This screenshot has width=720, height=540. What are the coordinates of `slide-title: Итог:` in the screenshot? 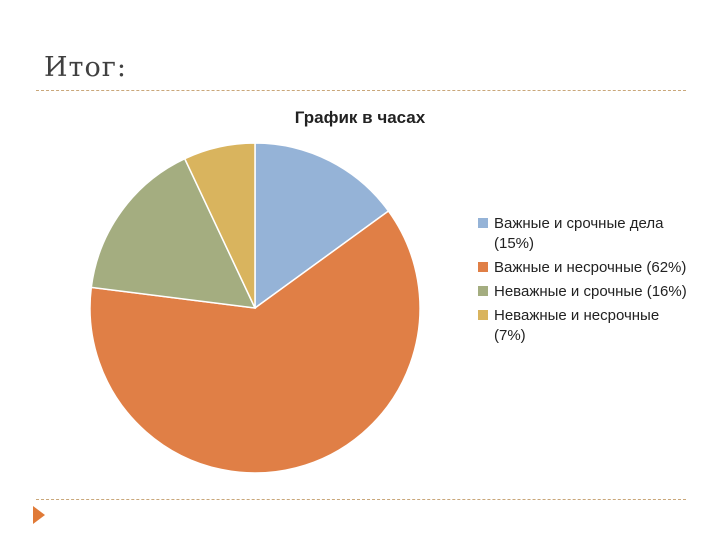 It's located at (85, 67).